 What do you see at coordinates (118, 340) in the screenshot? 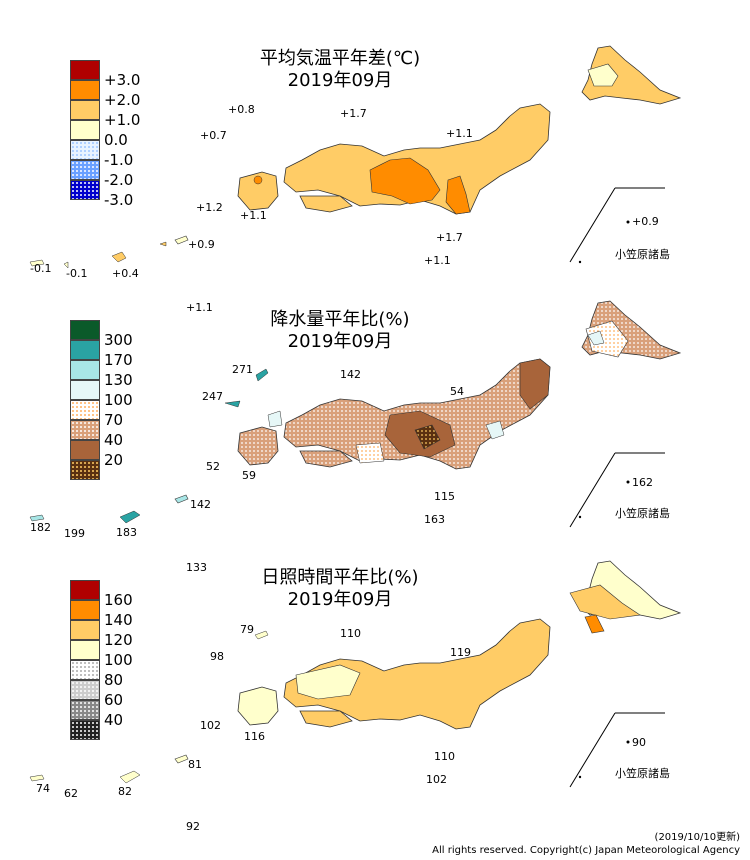
I see `legend-label: 300` at bounding box center [118, 340].